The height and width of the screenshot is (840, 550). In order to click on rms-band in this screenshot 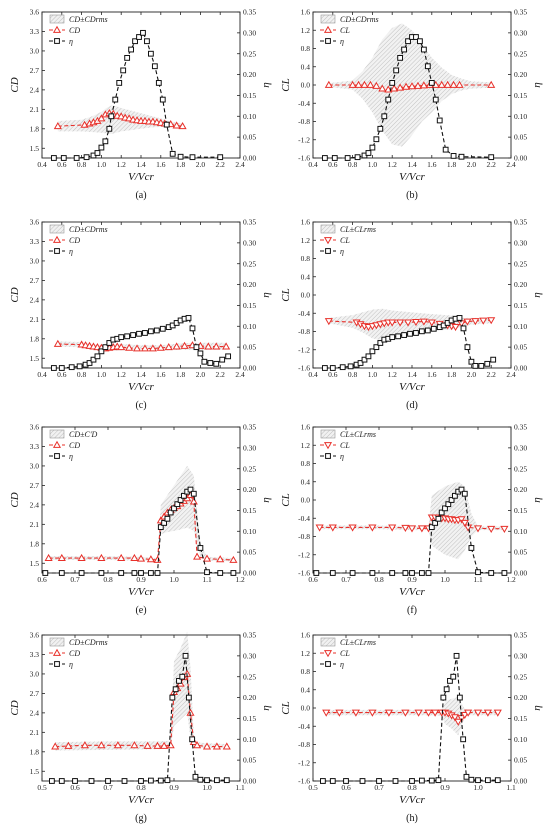, I will do `click(410, 324)`.